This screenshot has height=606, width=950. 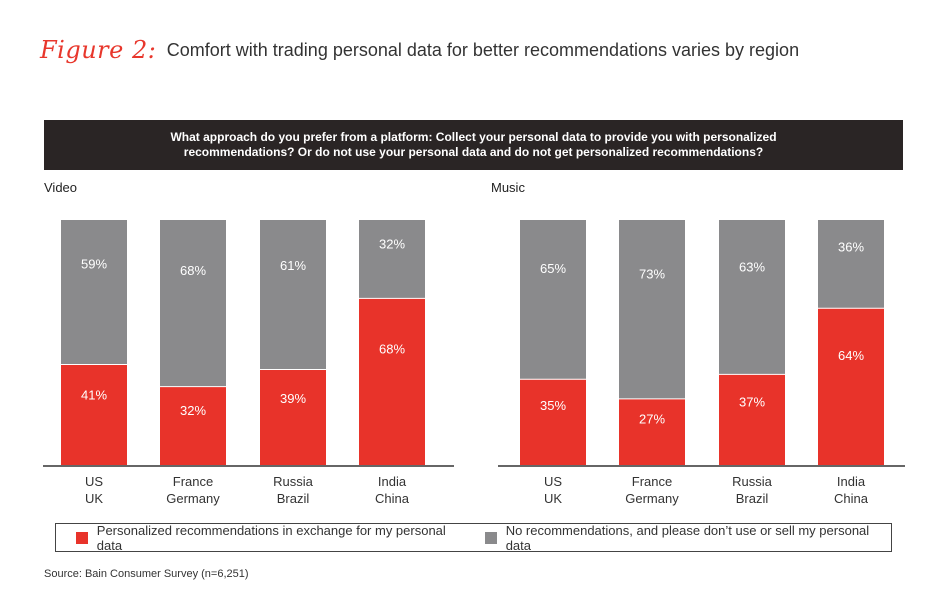 I want to click on data-label: 65%, so click(x=553, y=268).